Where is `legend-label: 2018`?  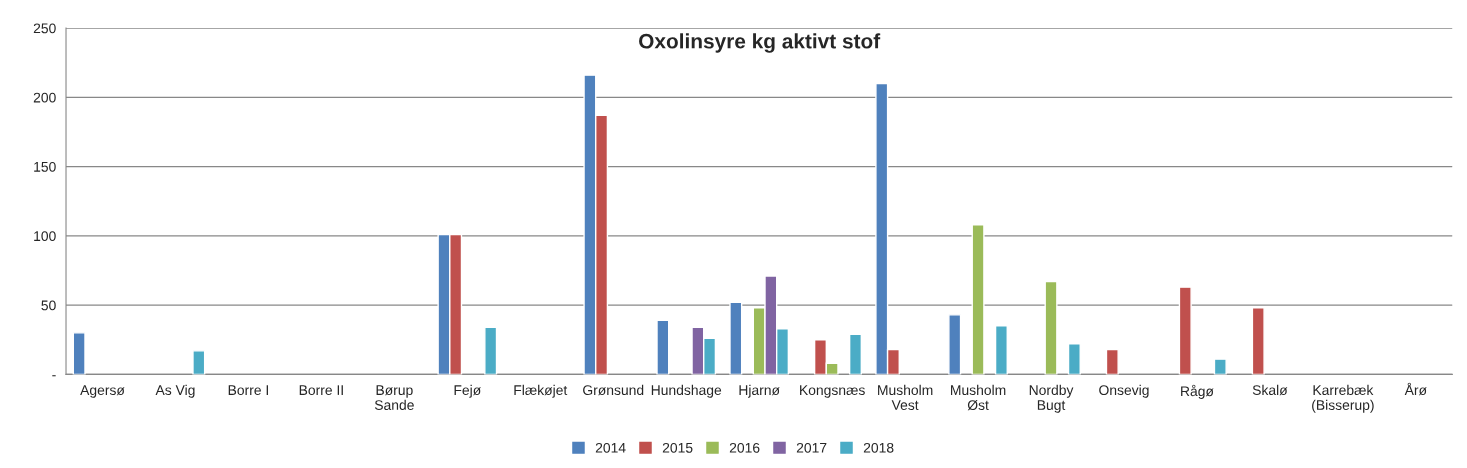 legend-label: 2018 is located at coordinates (878, 447).